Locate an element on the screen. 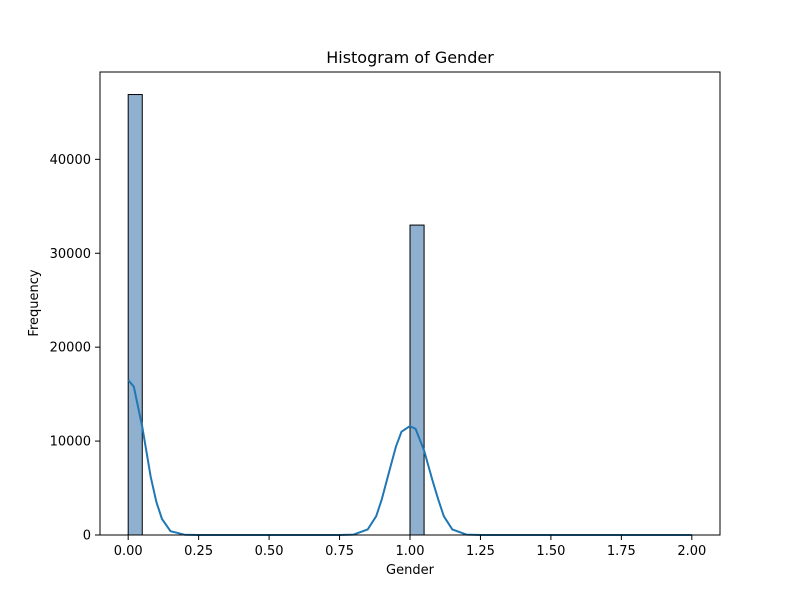 The image size is (800, 600). x-tick-label: 2.00 is located at coordinates (691, 551).